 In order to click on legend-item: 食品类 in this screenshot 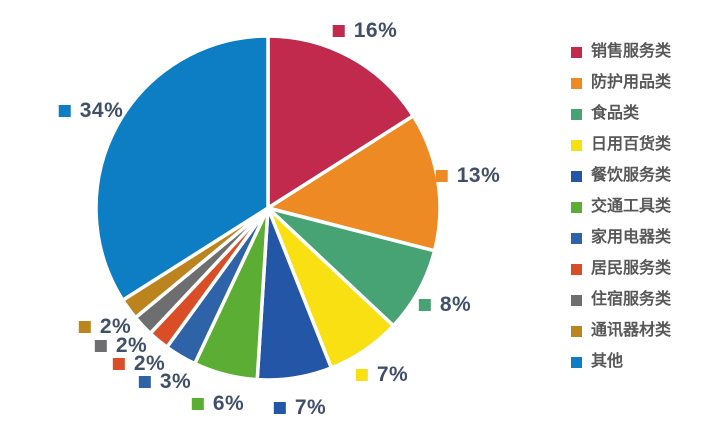, I will do `click(621, 114)`.